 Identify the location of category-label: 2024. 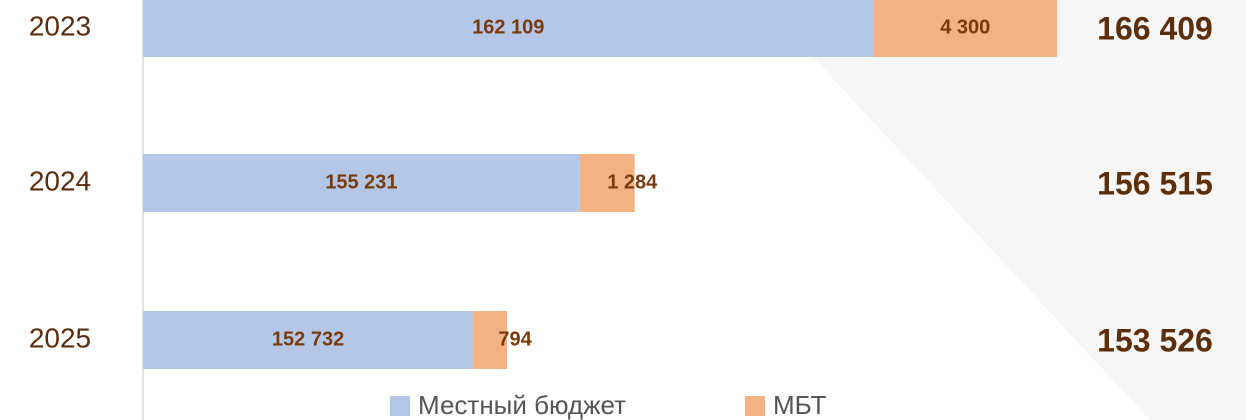
(60, 180).